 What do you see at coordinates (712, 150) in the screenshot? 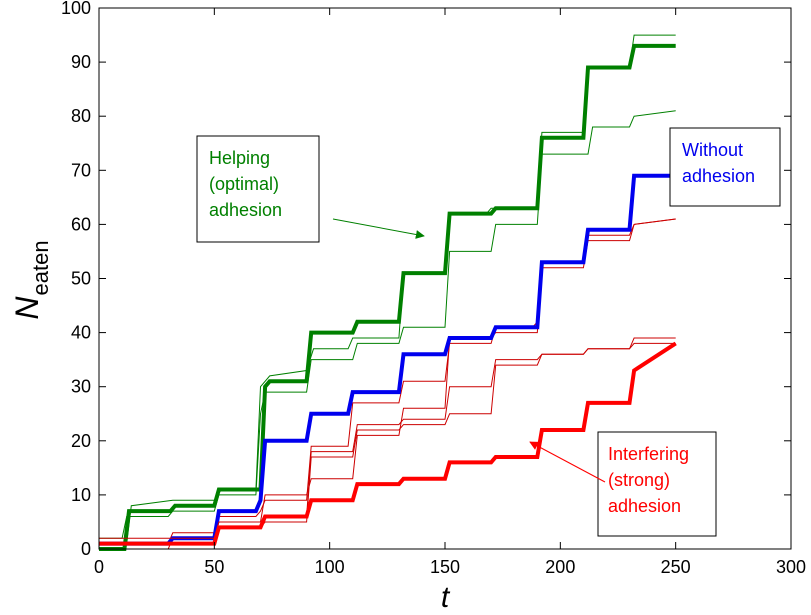
I see `annotation-without-line1: Without` at bounding box center [712, 150].